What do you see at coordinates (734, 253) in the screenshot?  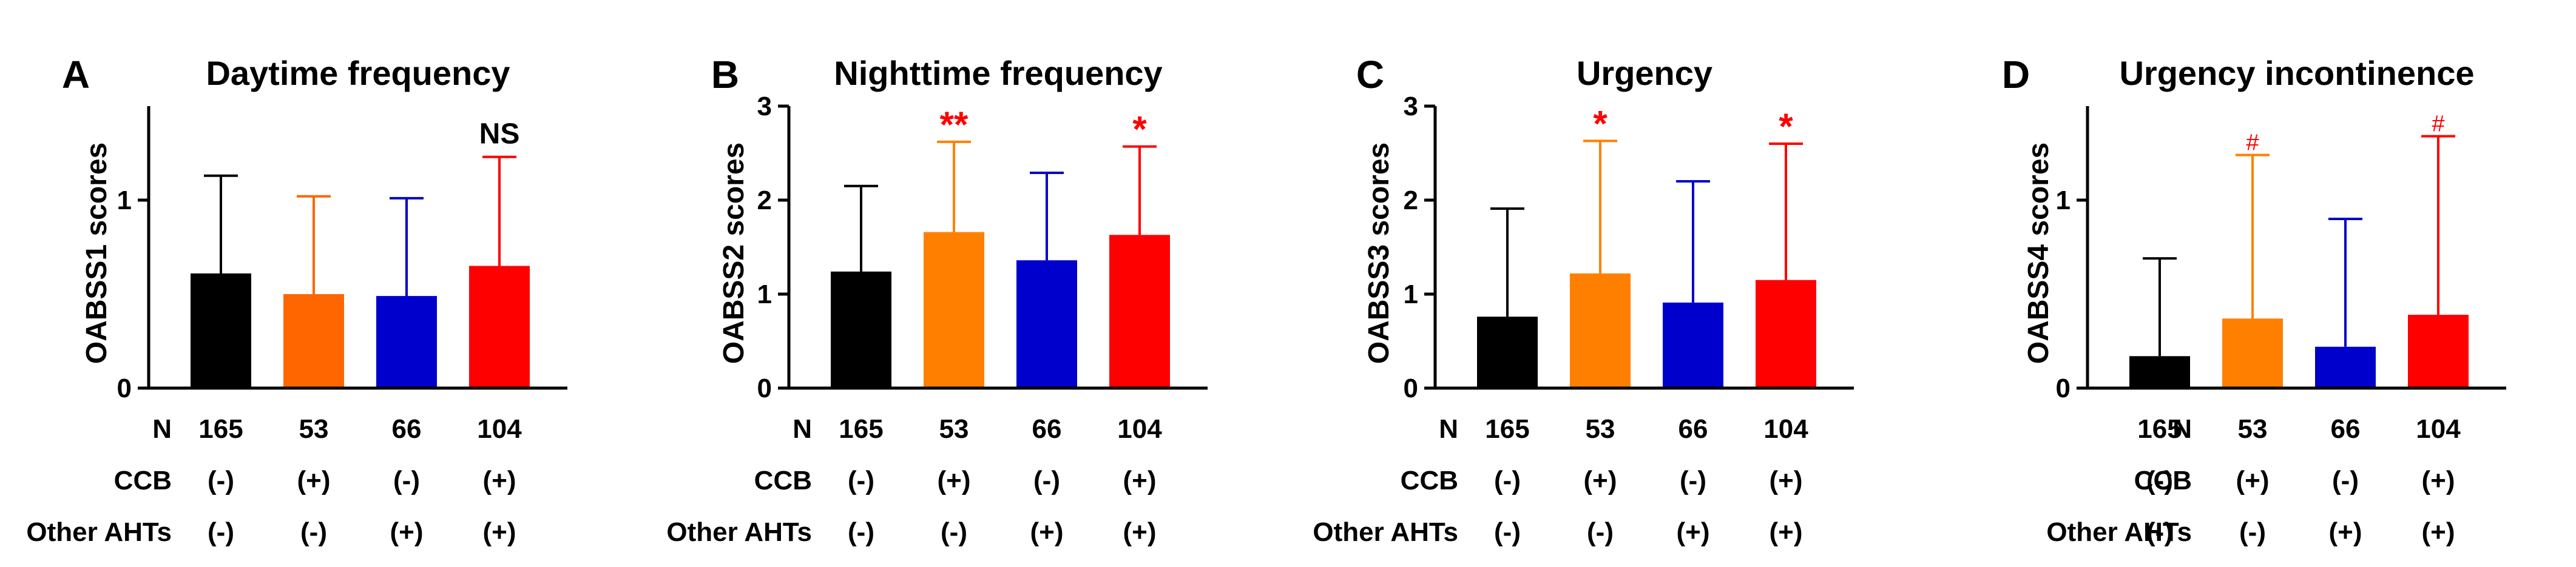 I see `y-axis-label: OABSS2 scores` at bounding box center [734, 253].